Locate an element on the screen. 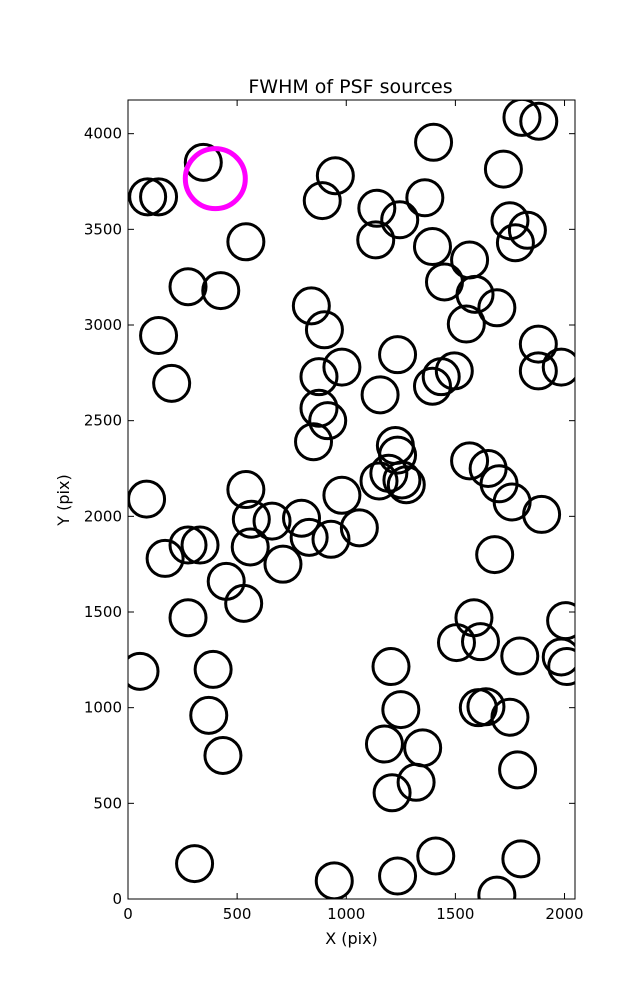 This screenshot has width=637, height=1000. y-tick-label: 3500 is located at coordinates (103, 229).